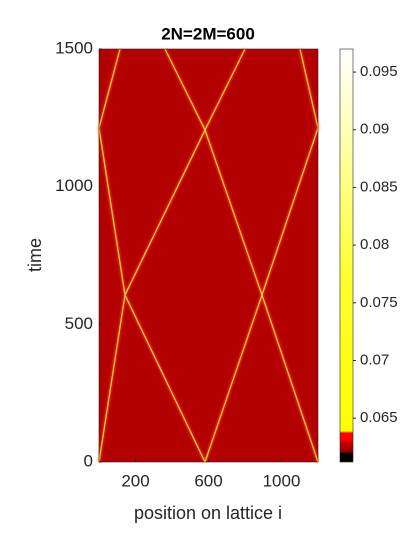 This screenshot has width=415, height=537. I want to click on colorbar-tick-label: 0.075, so click(379, 302).